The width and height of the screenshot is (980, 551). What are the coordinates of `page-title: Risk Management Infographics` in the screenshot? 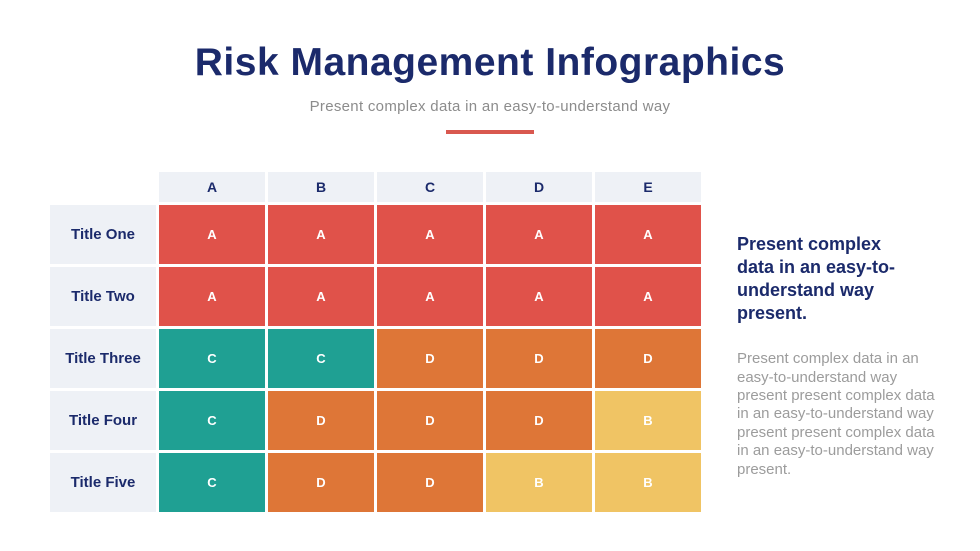 It's located at (490, 62).